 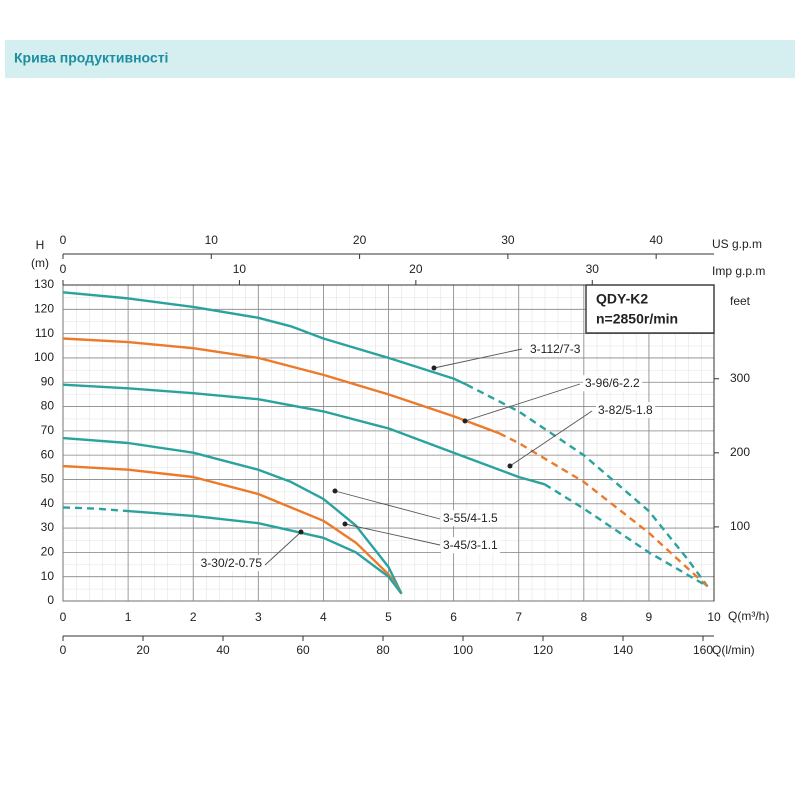 I want to click on secondary-tick-label: 80, so click(x=383, y=650).